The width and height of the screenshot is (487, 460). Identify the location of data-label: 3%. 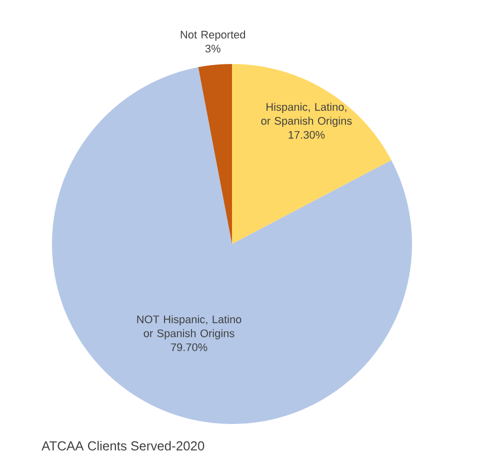
(212, 48).